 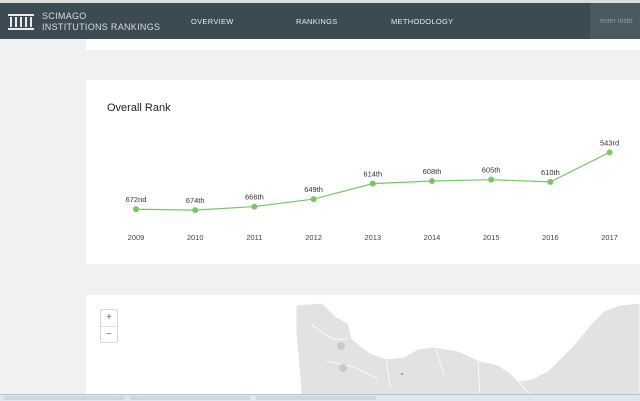 I want to click on x-tick-label: 2017, so click(x=609, y=237).